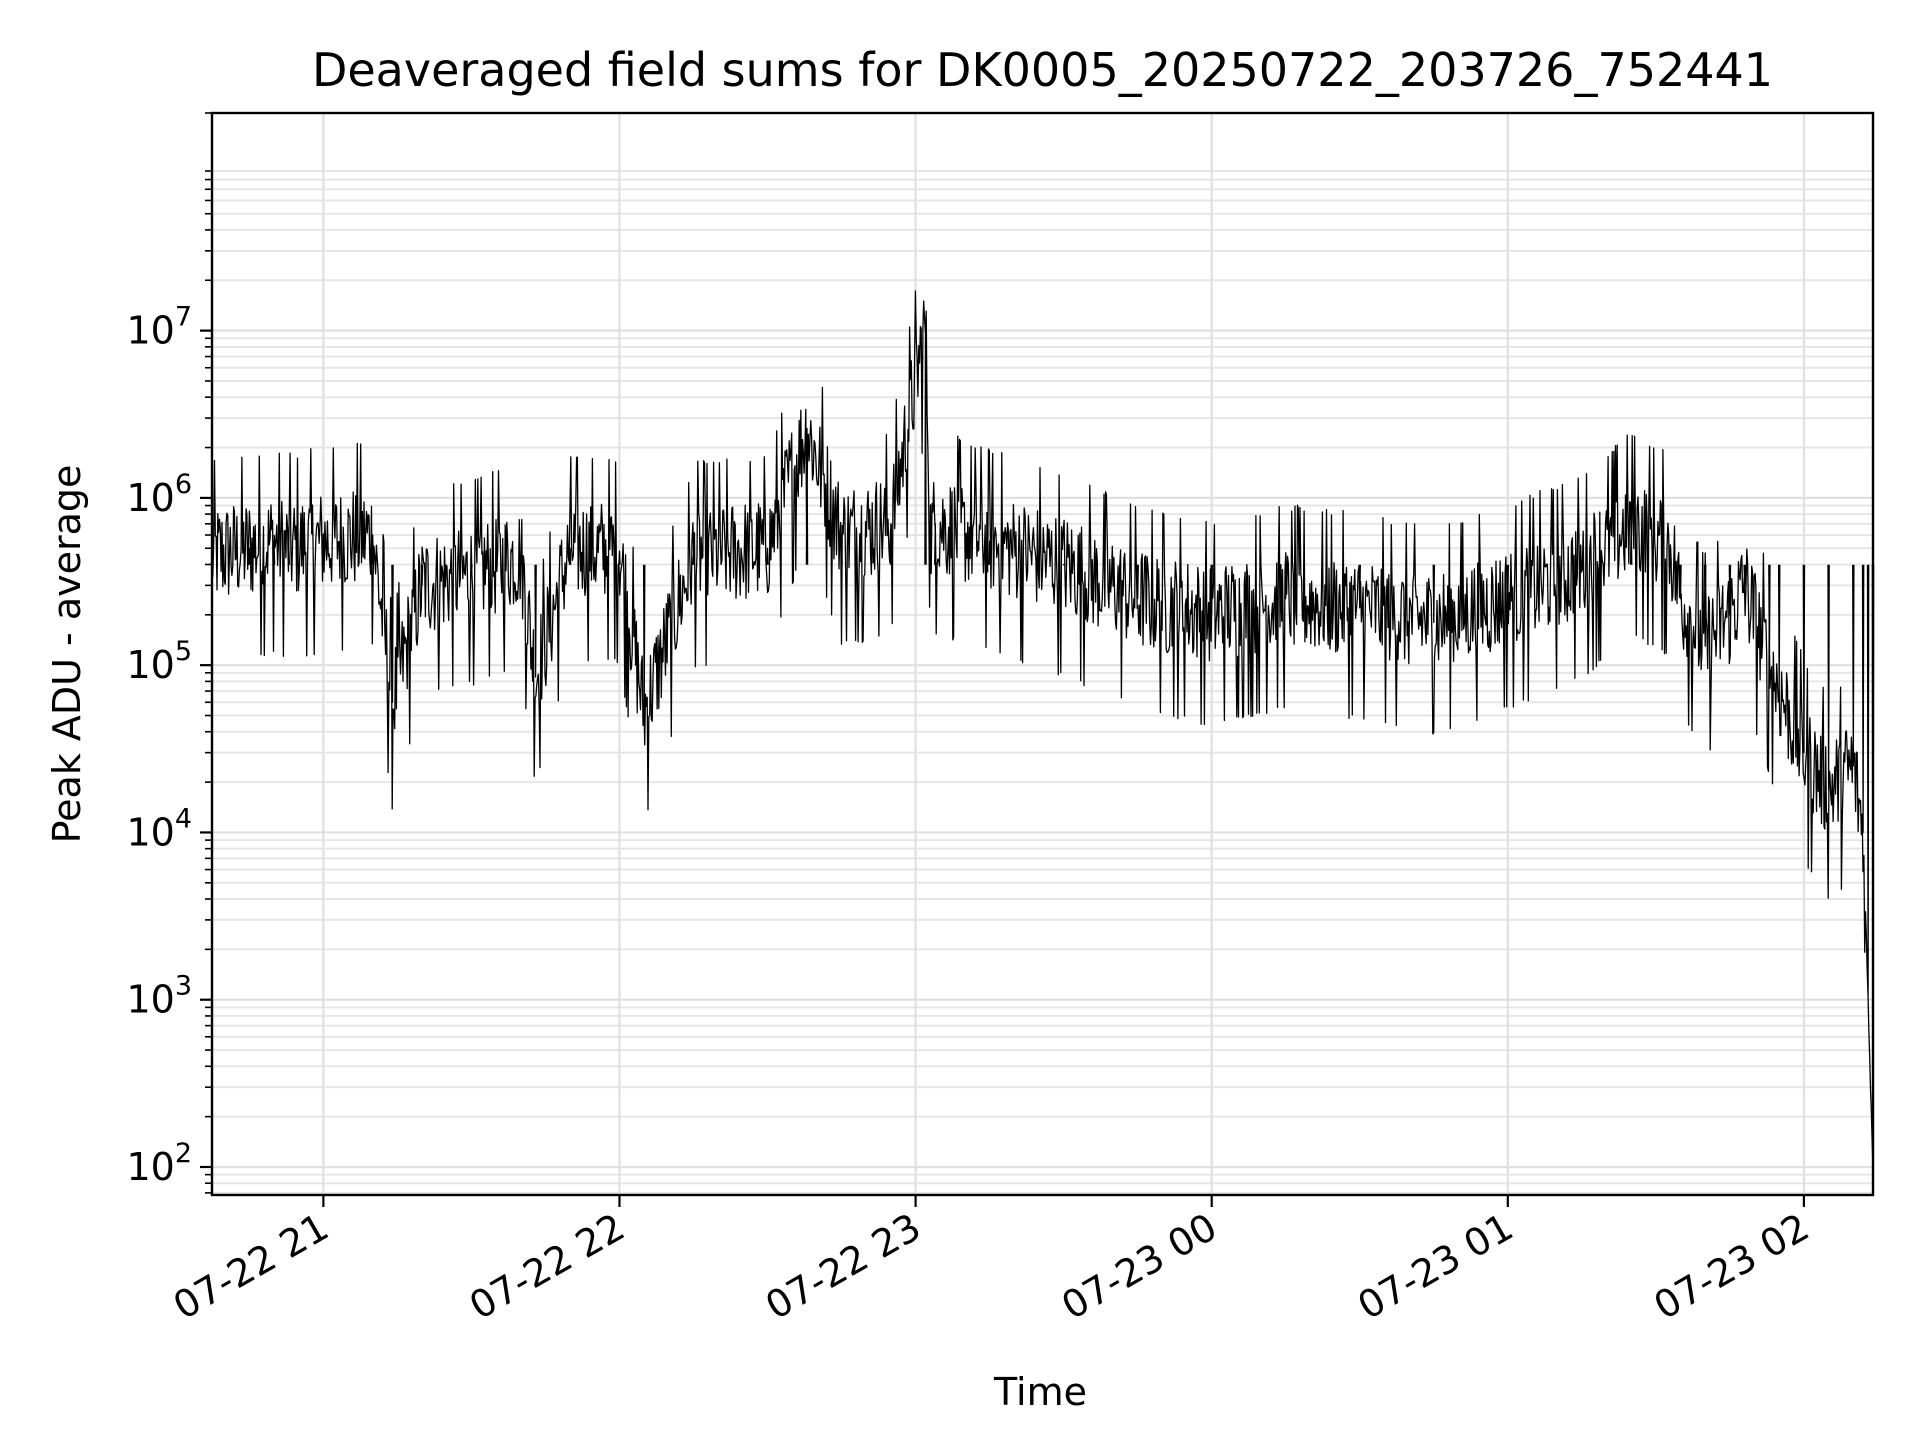 The width and height of the screenshot is (1920, 1440). I want to click on y-tick-label: 10⁶, so click(159, 494).